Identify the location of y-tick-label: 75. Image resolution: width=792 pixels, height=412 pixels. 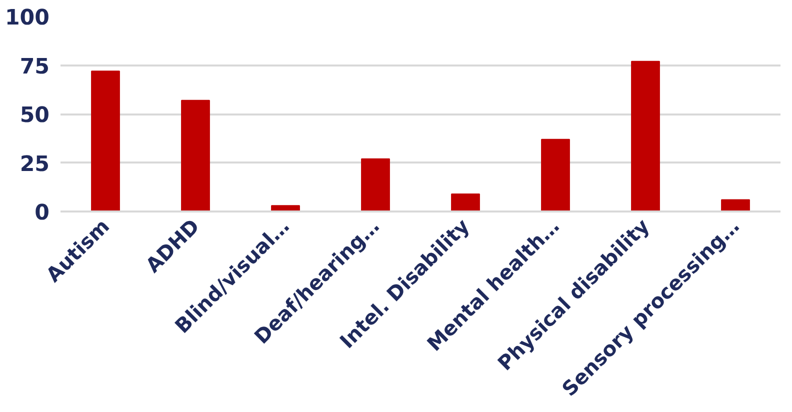
(35, 67).